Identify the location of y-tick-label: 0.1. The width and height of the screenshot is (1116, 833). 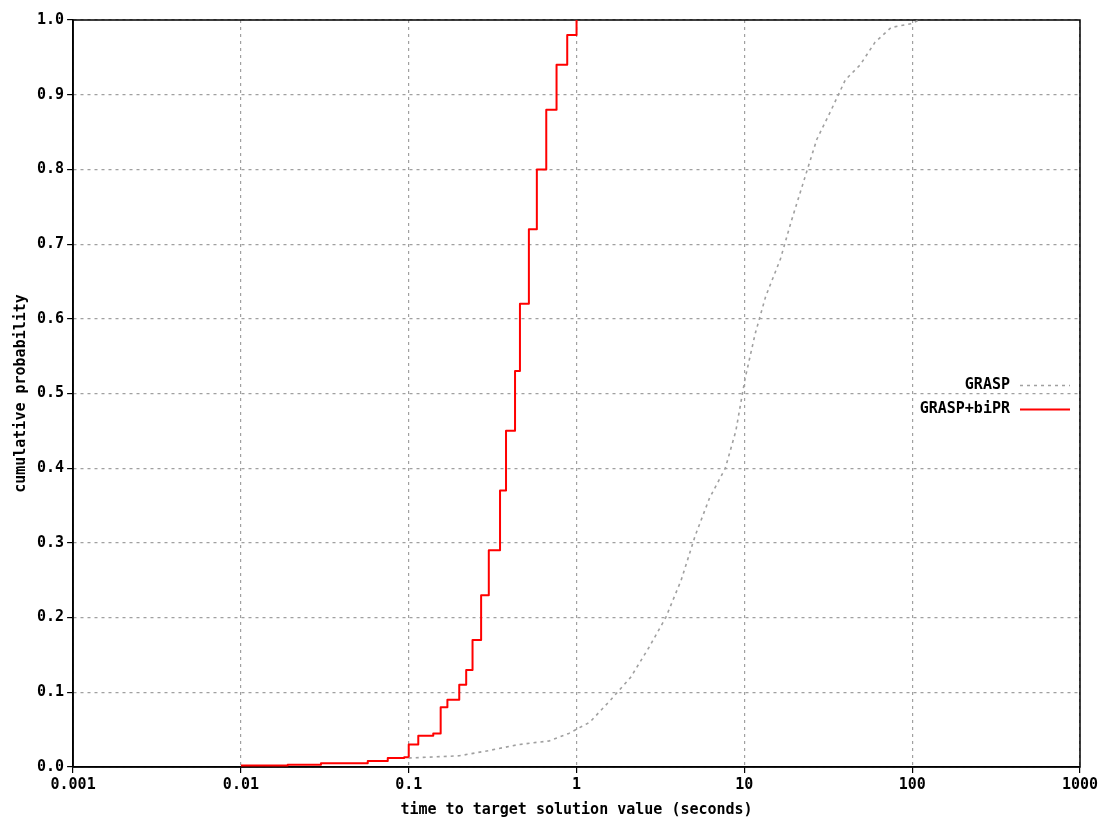
(51, 691).